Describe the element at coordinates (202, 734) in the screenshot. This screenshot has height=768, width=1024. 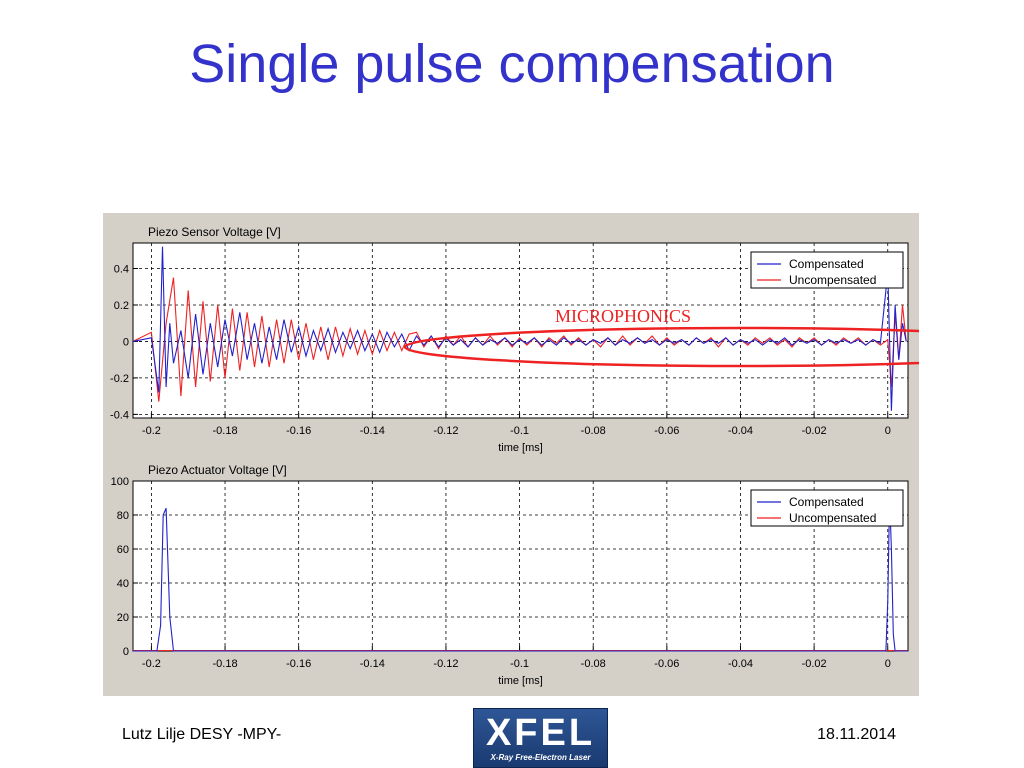
I see `footer-author: Lutz Lilje DESY -MPY-` at that location.